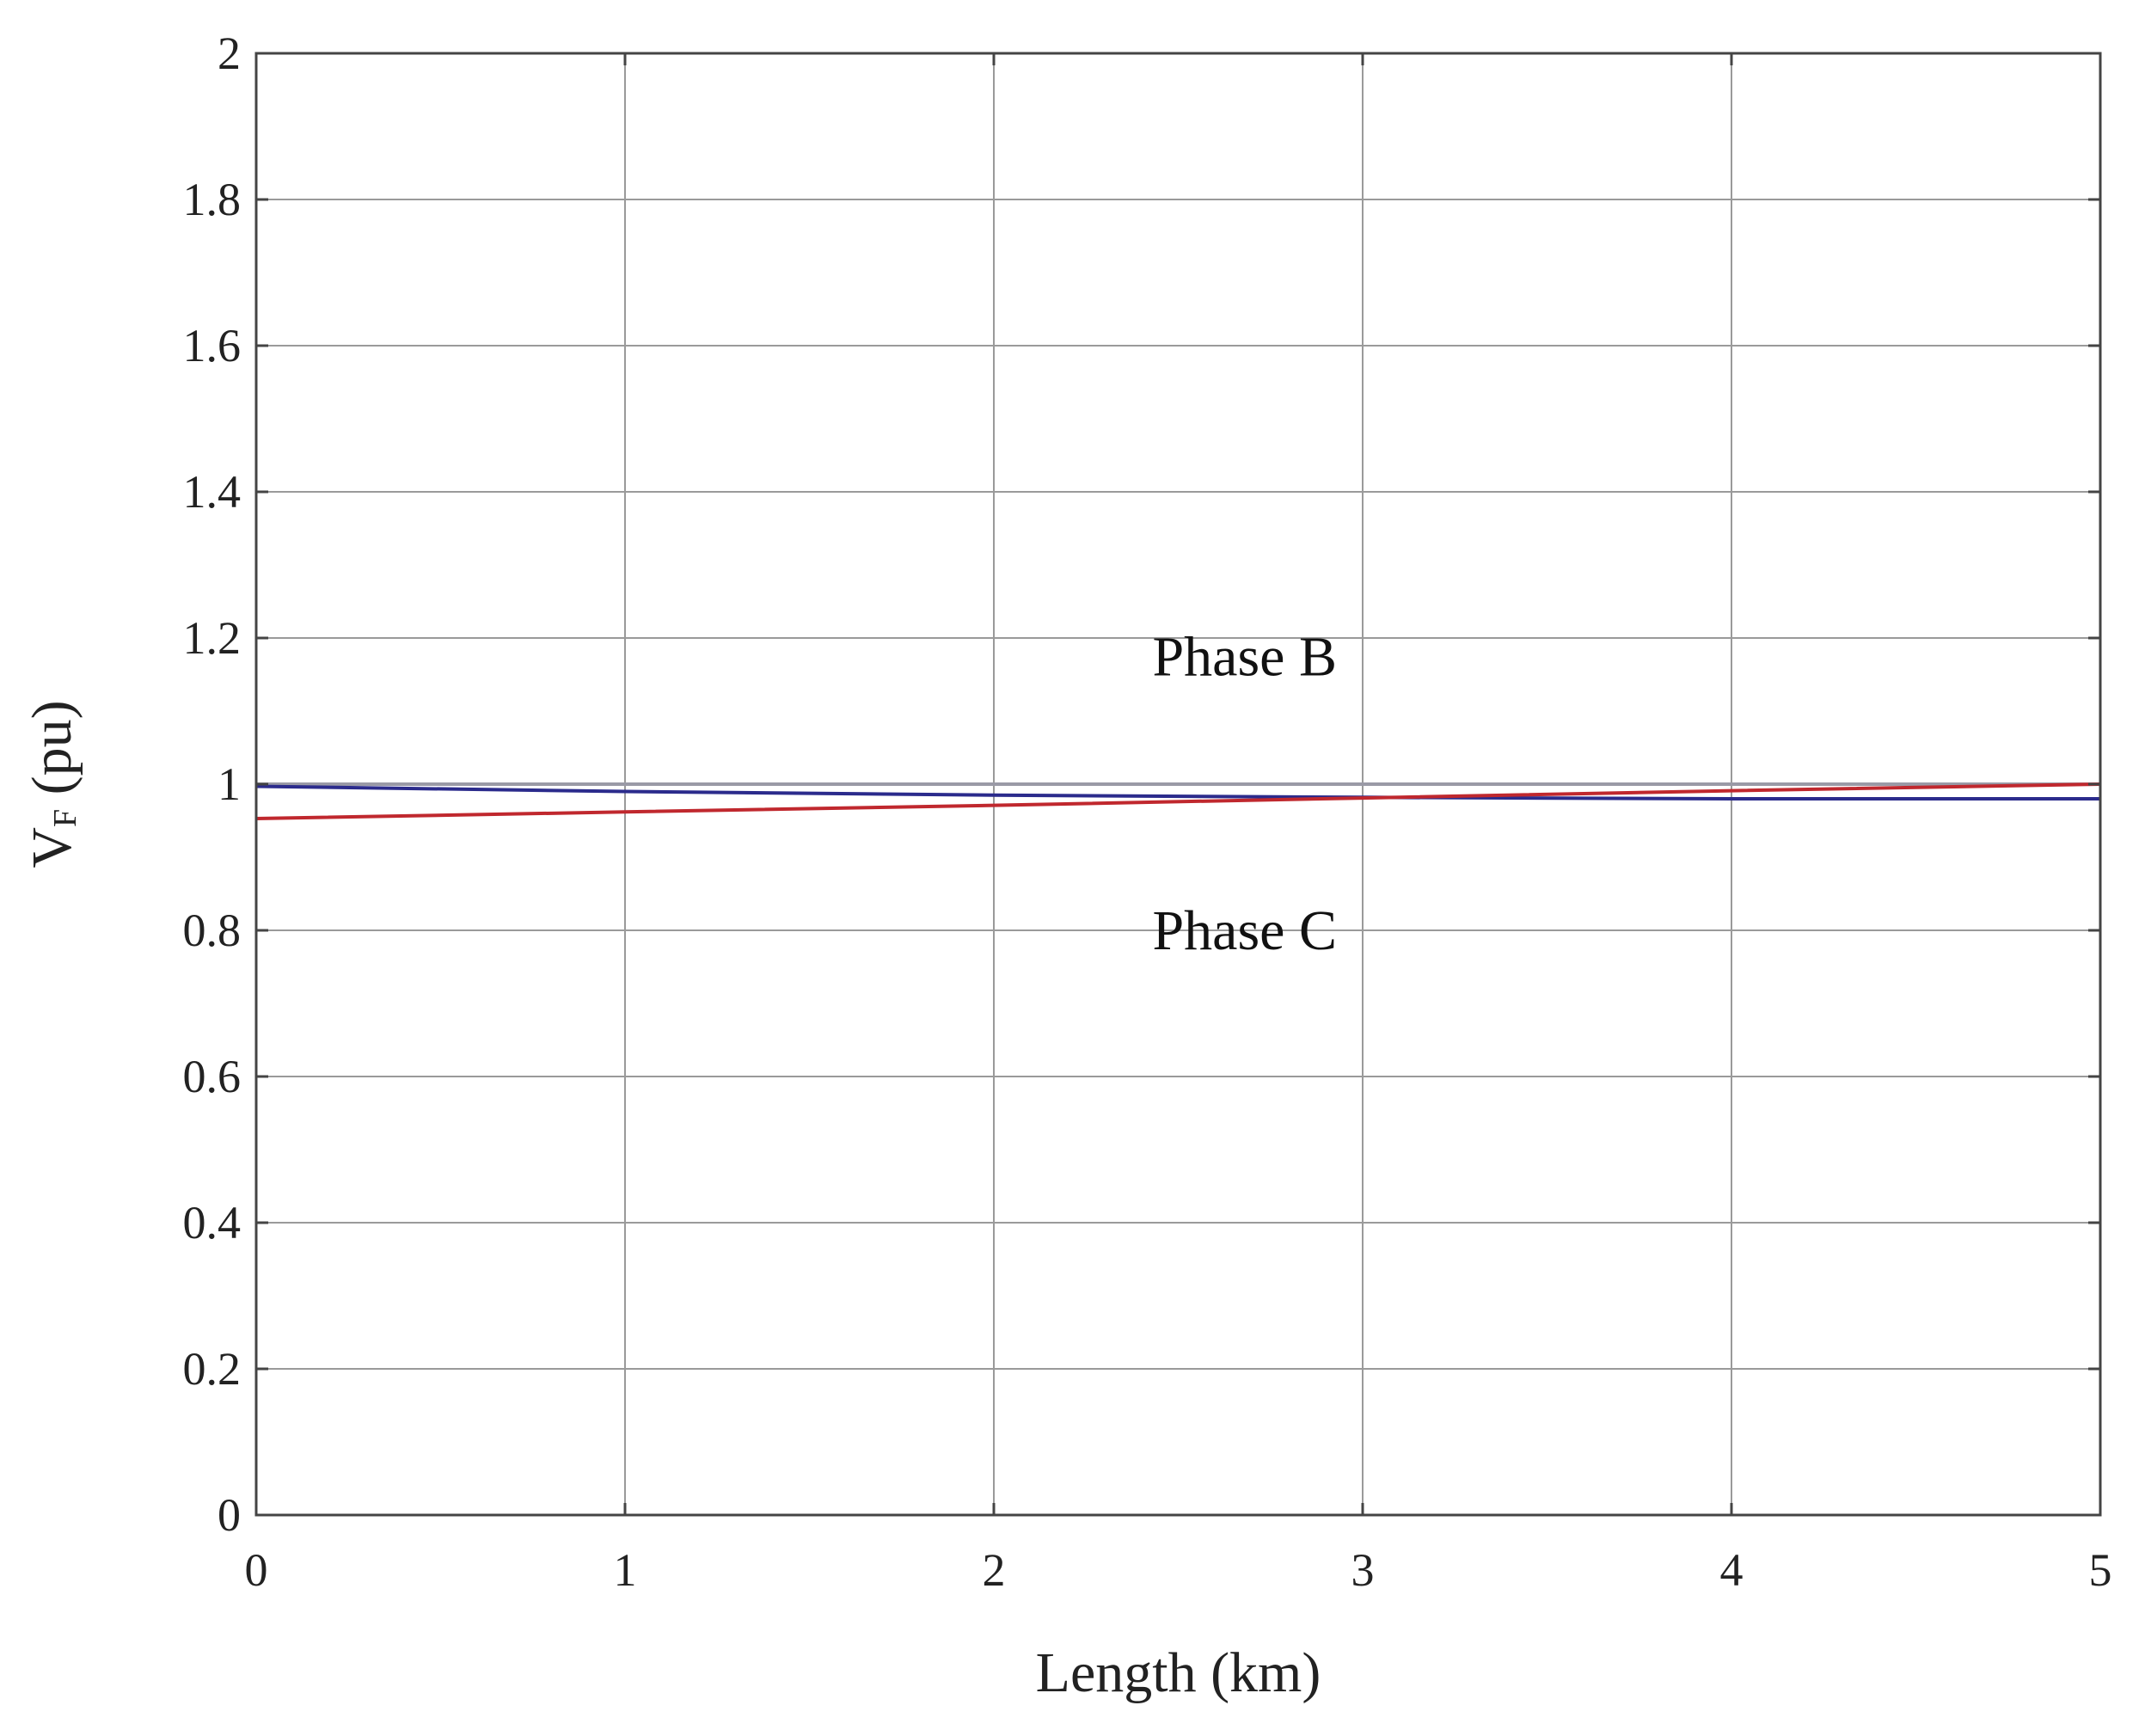 The image size is (2145, 1736). What do you see at coordinates (1244, 656) in the screenshot?
I see `annotation-label: Phase B` at bounding box center [1244, 656].